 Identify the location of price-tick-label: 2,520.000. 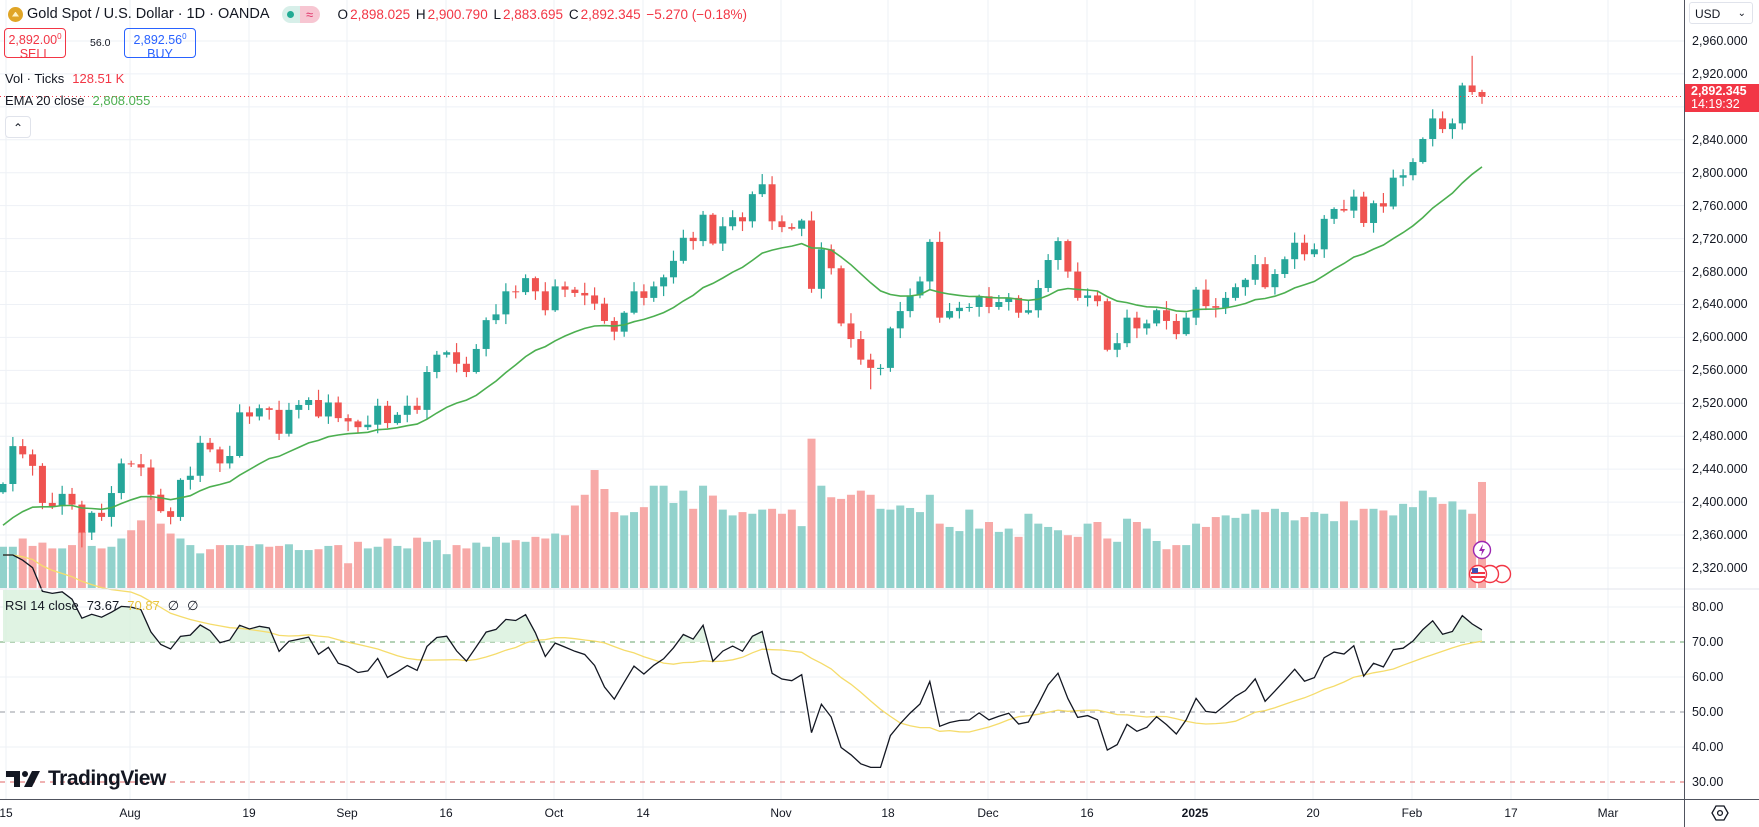
(1720, 403).